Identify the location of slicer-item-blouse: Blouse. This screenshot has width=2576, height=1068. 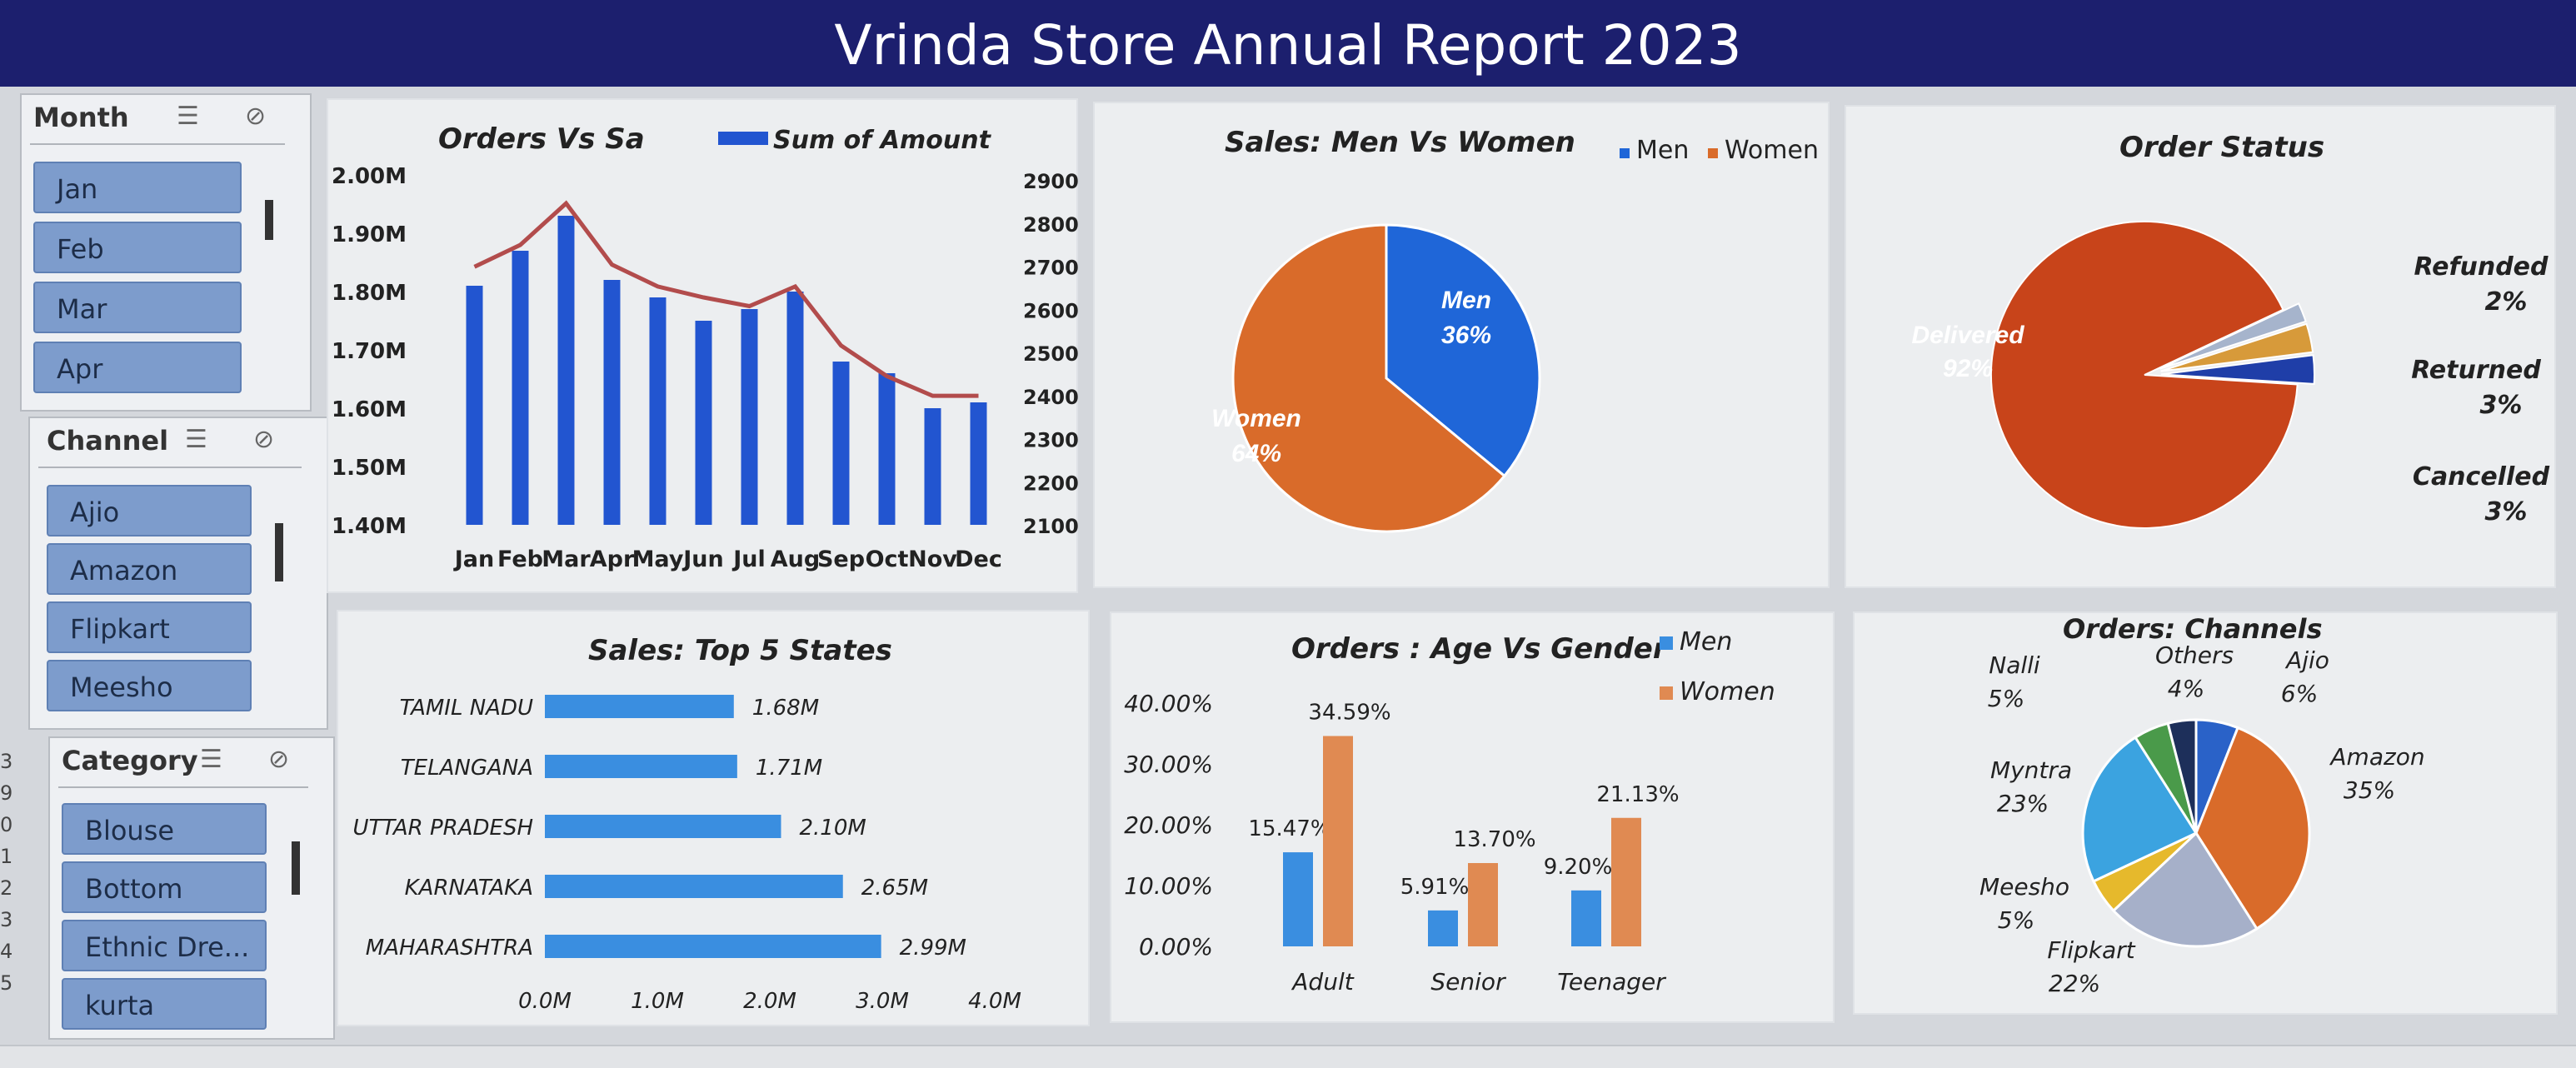
(164, 829).